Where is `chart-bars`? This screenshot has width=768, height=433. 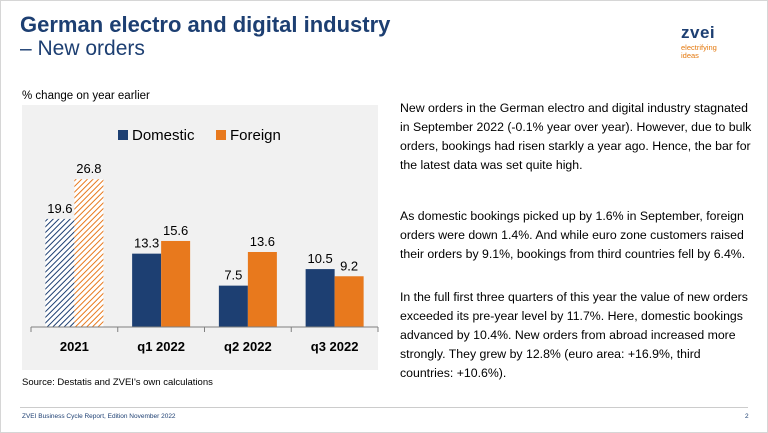 chart-bars is located at coordinates (204, 253).